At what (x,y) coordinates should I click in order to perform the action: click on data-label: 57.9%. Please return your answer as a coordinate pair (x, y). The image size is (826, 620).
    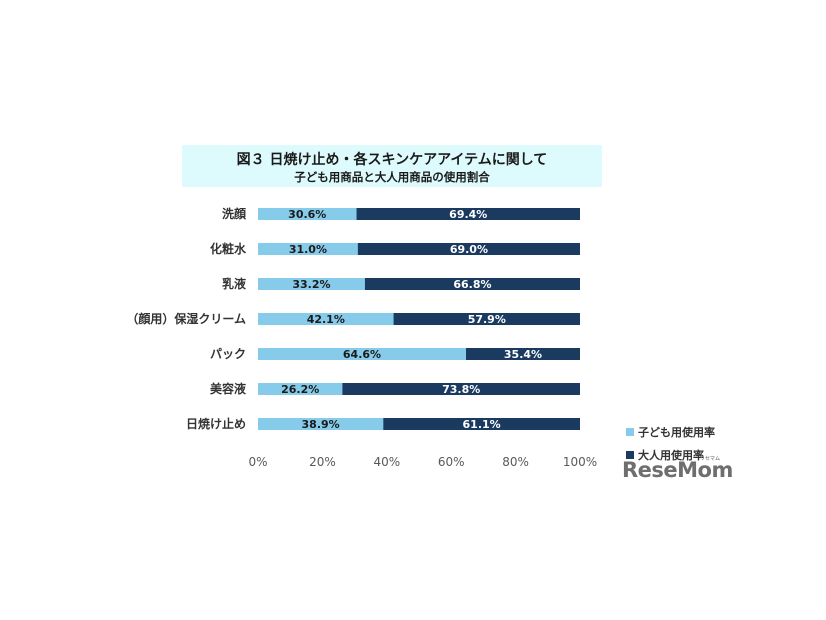
    Looking at the image, I should click on (487, 319).